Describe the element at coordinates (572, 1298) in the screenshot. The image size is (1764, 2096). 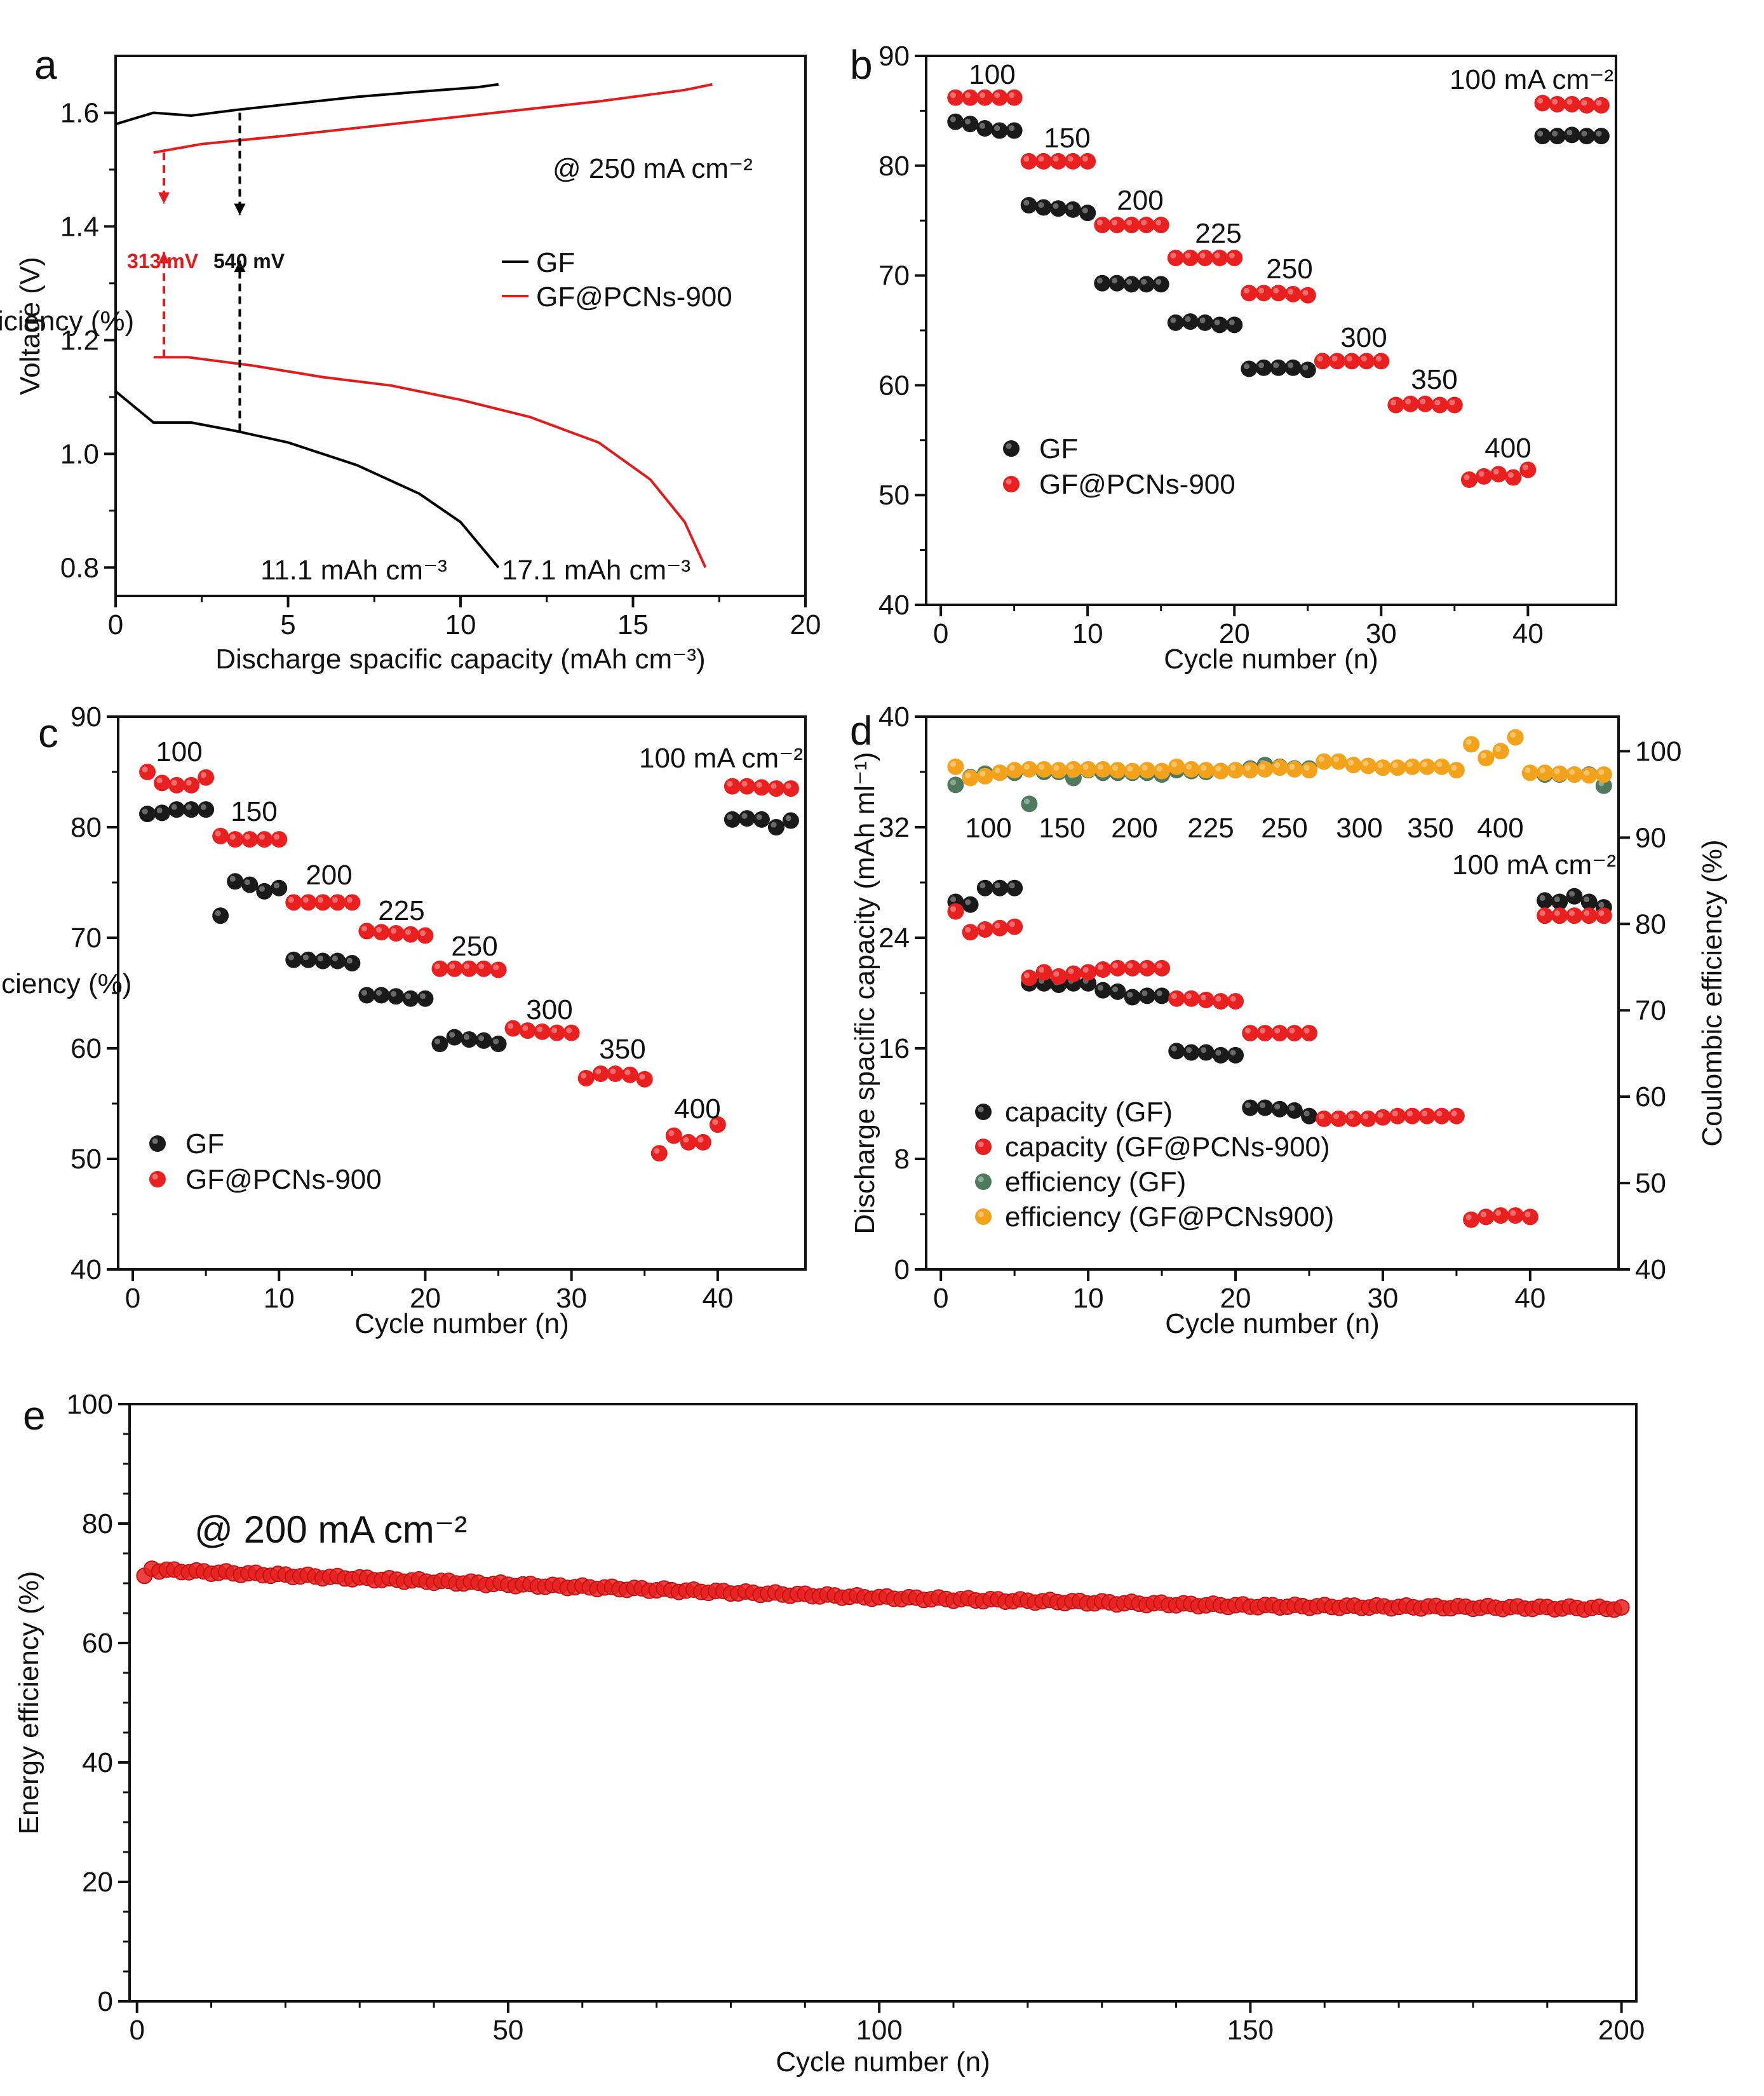
I see `x-tick-label: 30` at that location.